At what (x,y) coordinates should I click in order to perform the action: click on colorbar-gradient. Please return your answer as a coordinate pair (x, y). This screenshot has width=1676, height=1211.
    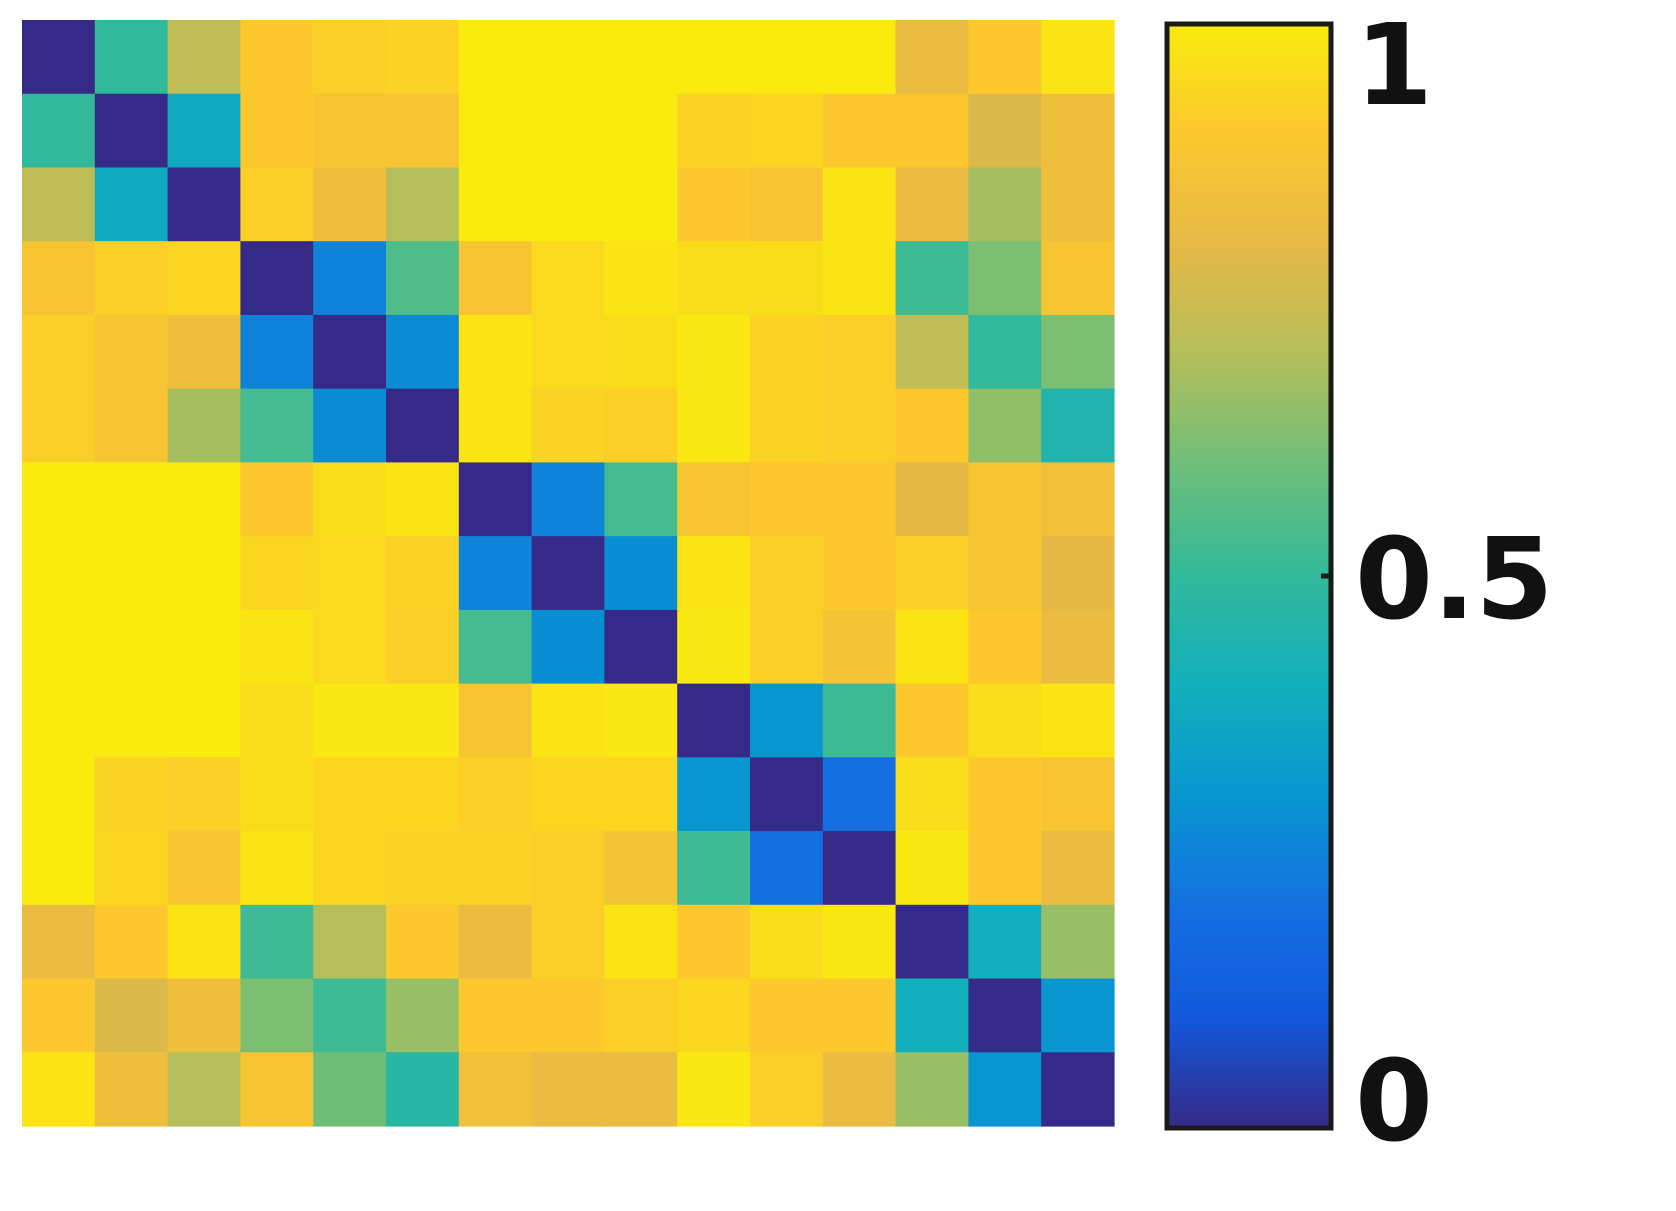
    Looking at the image, I should click on (1249, 576).